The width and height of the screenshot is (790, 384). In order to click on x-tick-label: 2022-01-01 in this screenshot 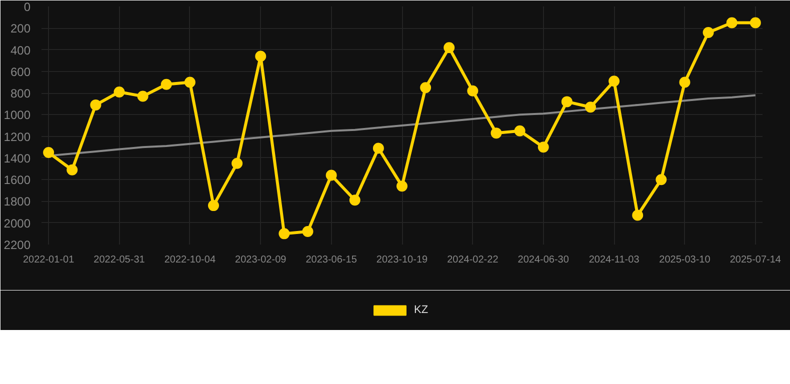, I will do `click(48, 260)`.